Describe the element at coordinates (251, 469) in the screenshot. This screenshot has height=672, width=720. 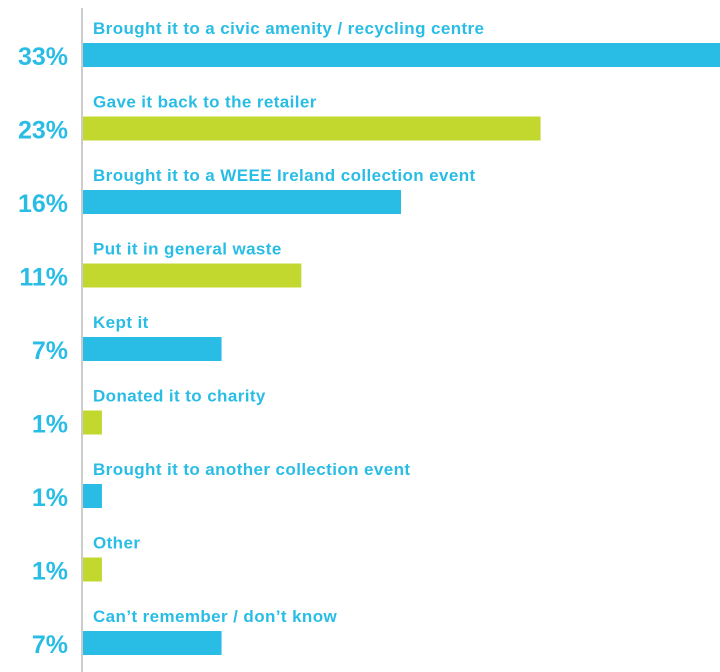
I see `category-label: Brought it to another collection event` at that location.